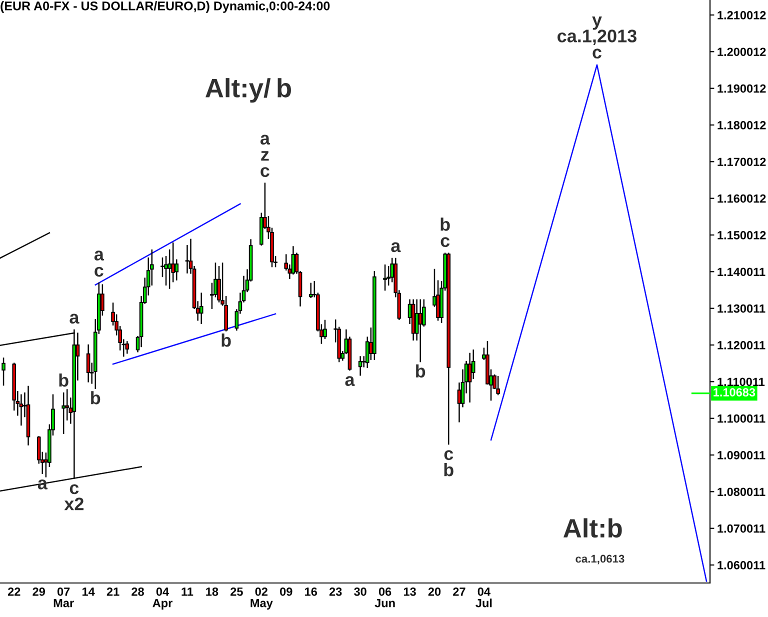  Describe the element at coordinates (212, 591) in the screenshot. I see `x-tick-label: 18` at that location.